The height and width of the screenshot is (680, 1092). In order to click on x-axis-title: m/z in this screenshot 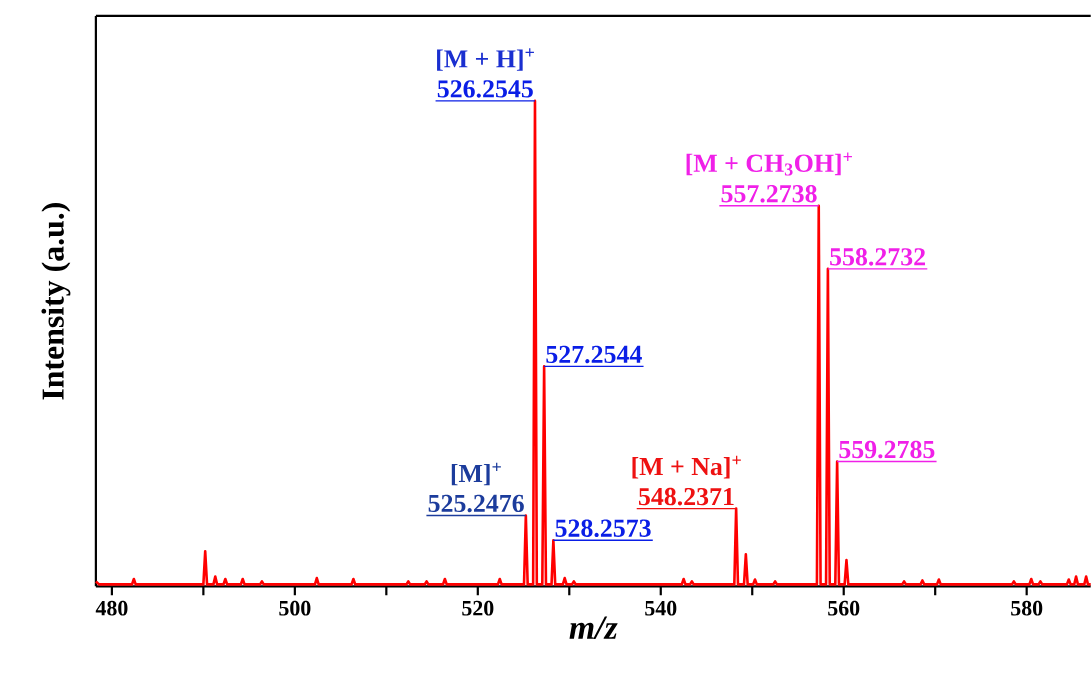, I will do `click(593, 627)`.